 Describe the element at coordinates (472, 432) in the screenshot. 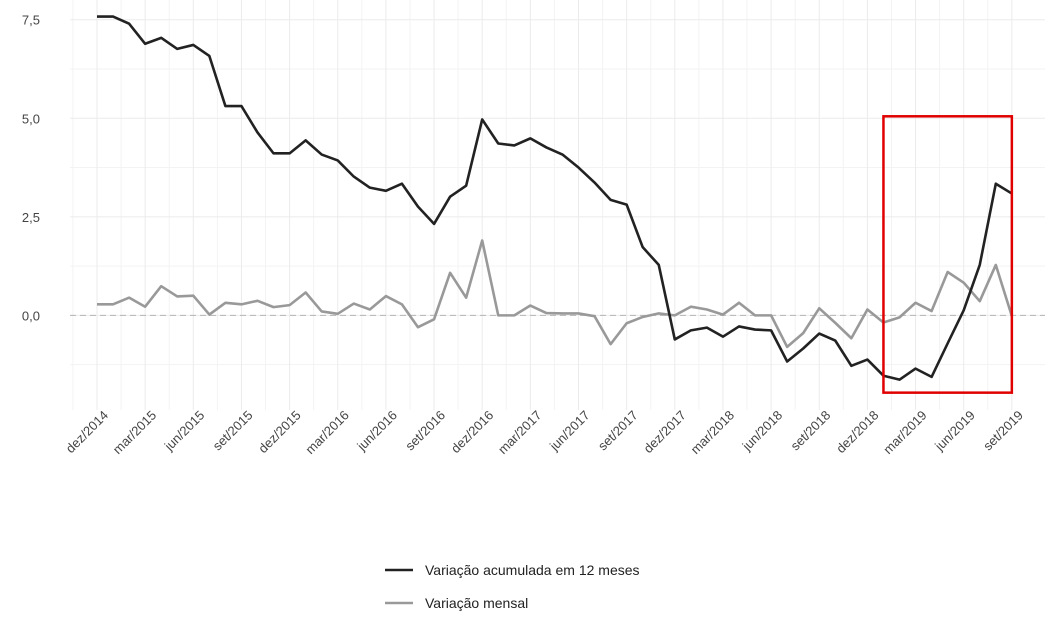

I see `x-tick-label: dez/2016` at that location.